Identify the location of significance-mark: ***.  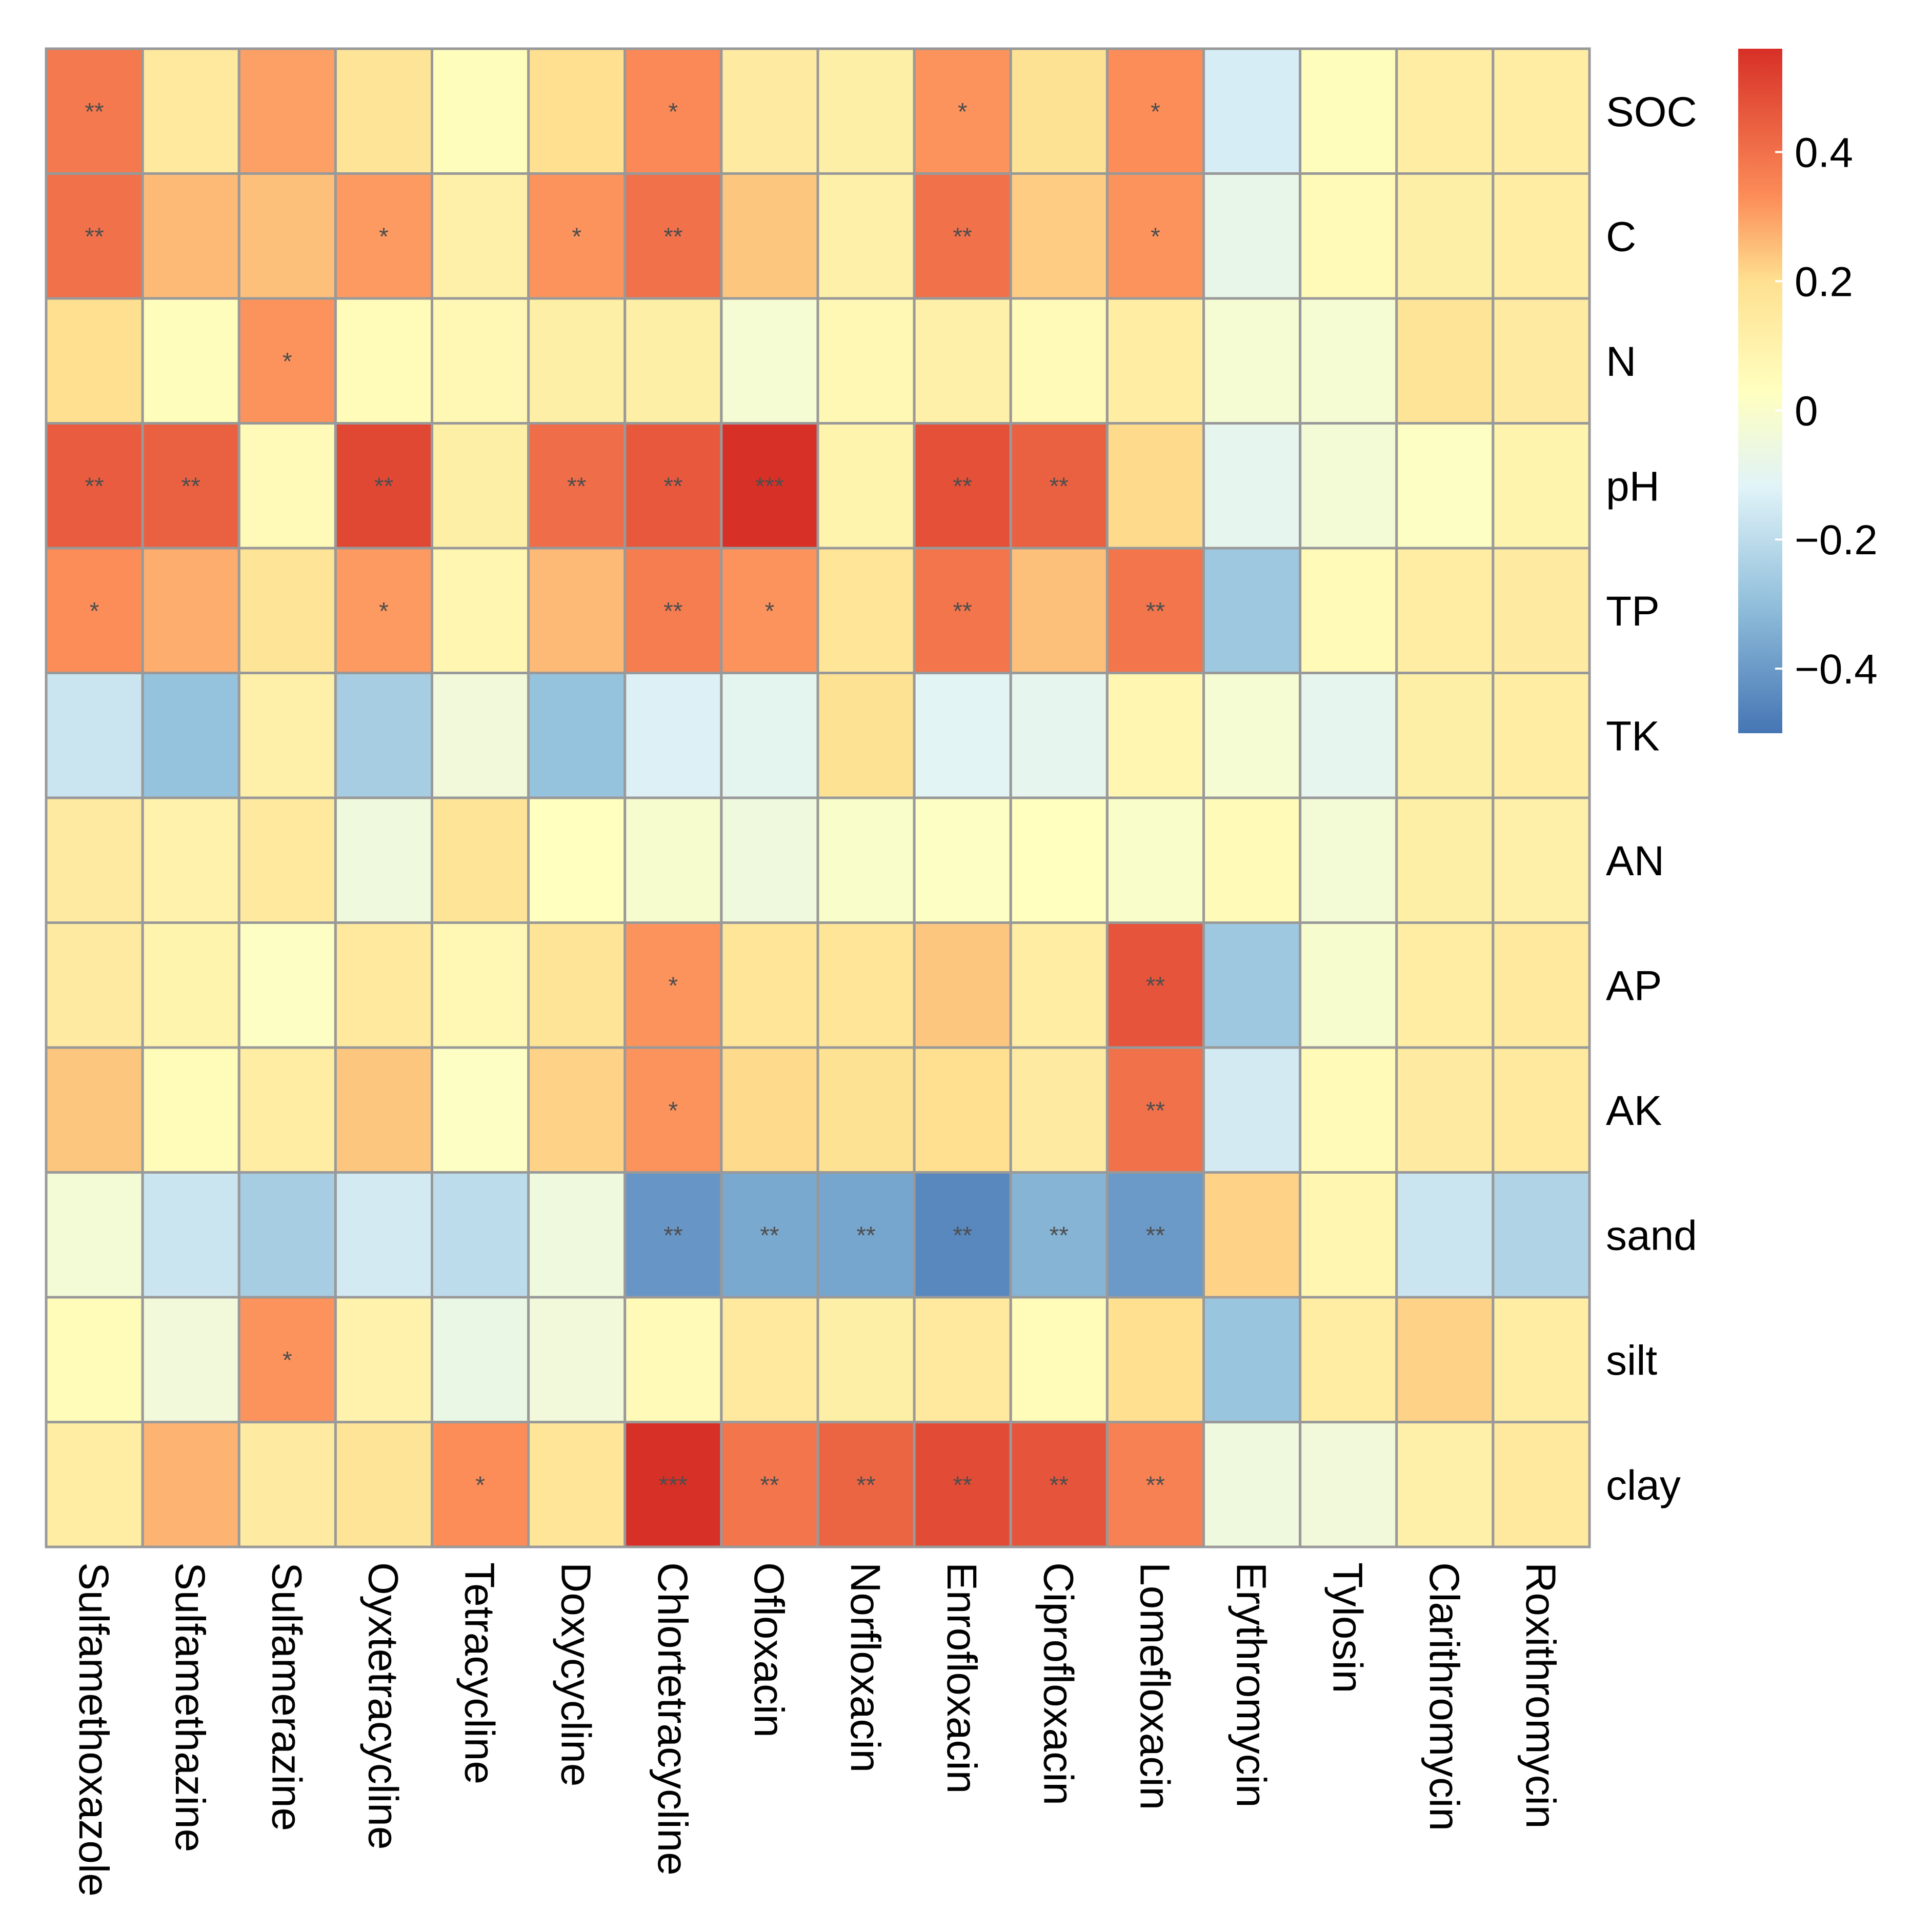
(769, 486).